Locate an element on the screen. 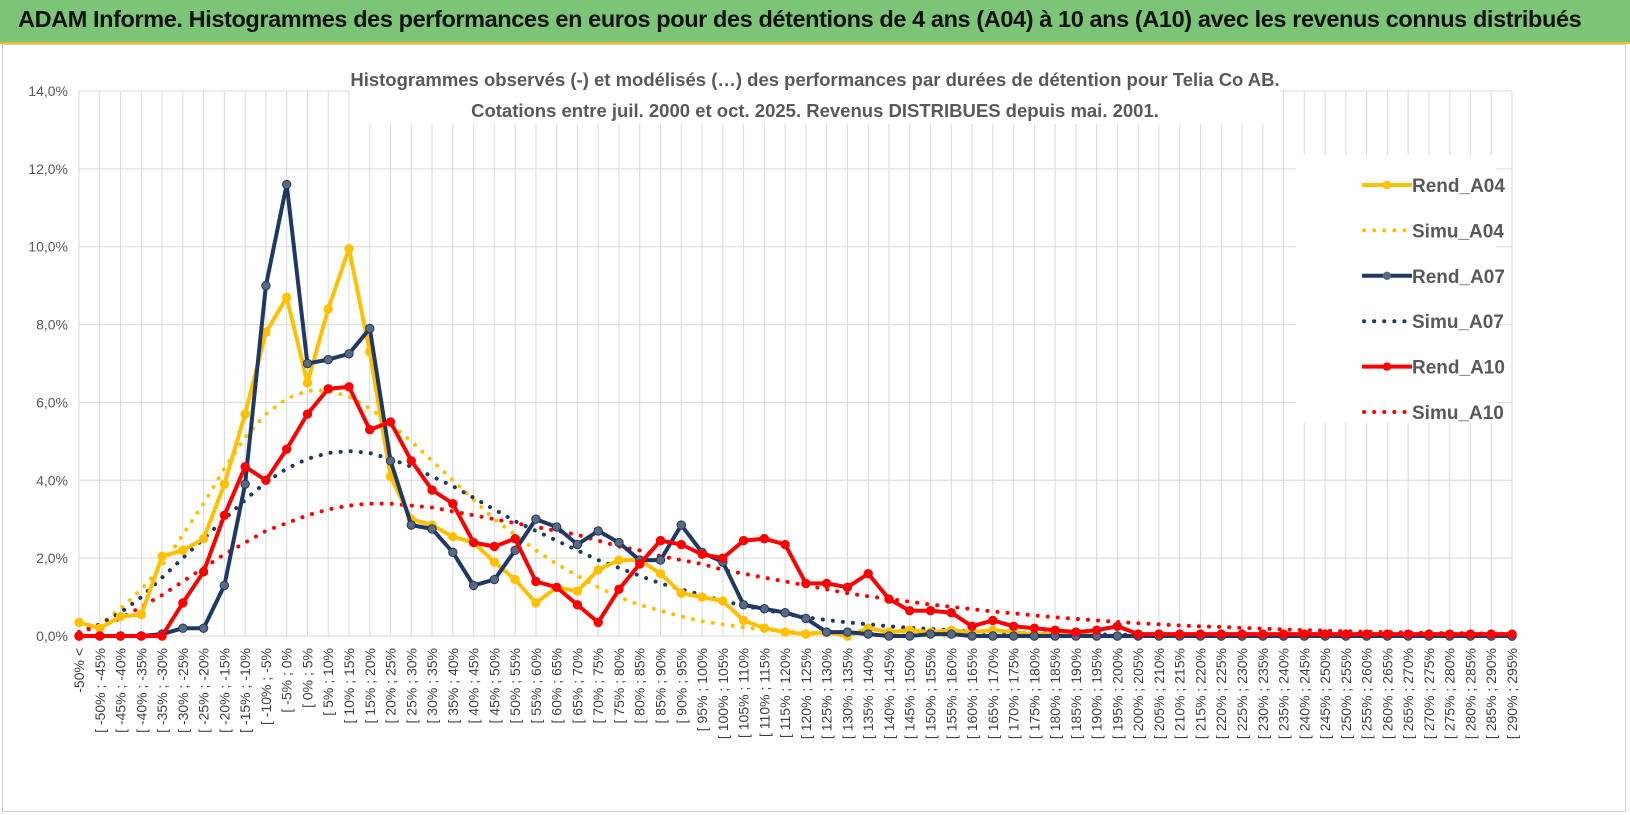  y-tick-label: 6,0% is located at coordinates (52, 402).